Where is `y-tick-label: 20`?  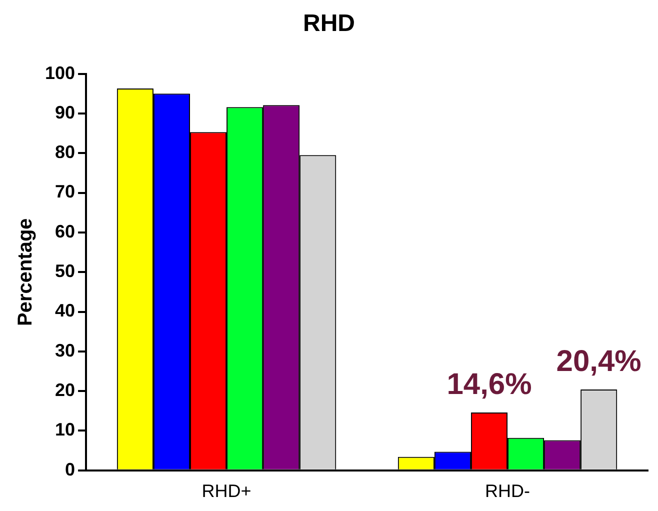
y-tick-label: 20 is located at coordinates (65, 390).